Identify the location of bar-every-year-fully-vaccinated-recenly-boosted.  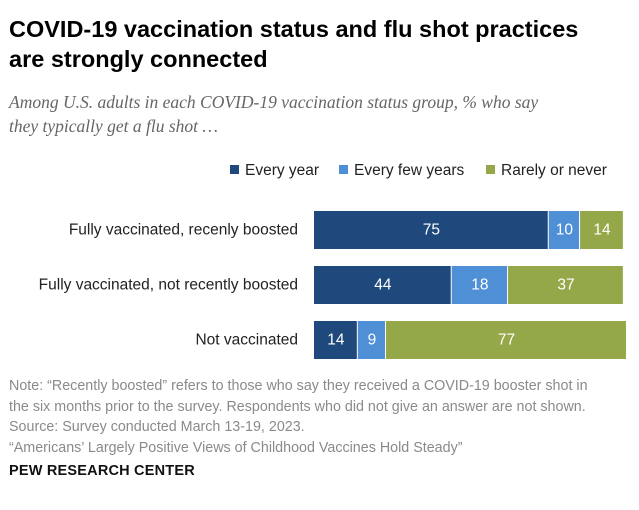
(431, 230).